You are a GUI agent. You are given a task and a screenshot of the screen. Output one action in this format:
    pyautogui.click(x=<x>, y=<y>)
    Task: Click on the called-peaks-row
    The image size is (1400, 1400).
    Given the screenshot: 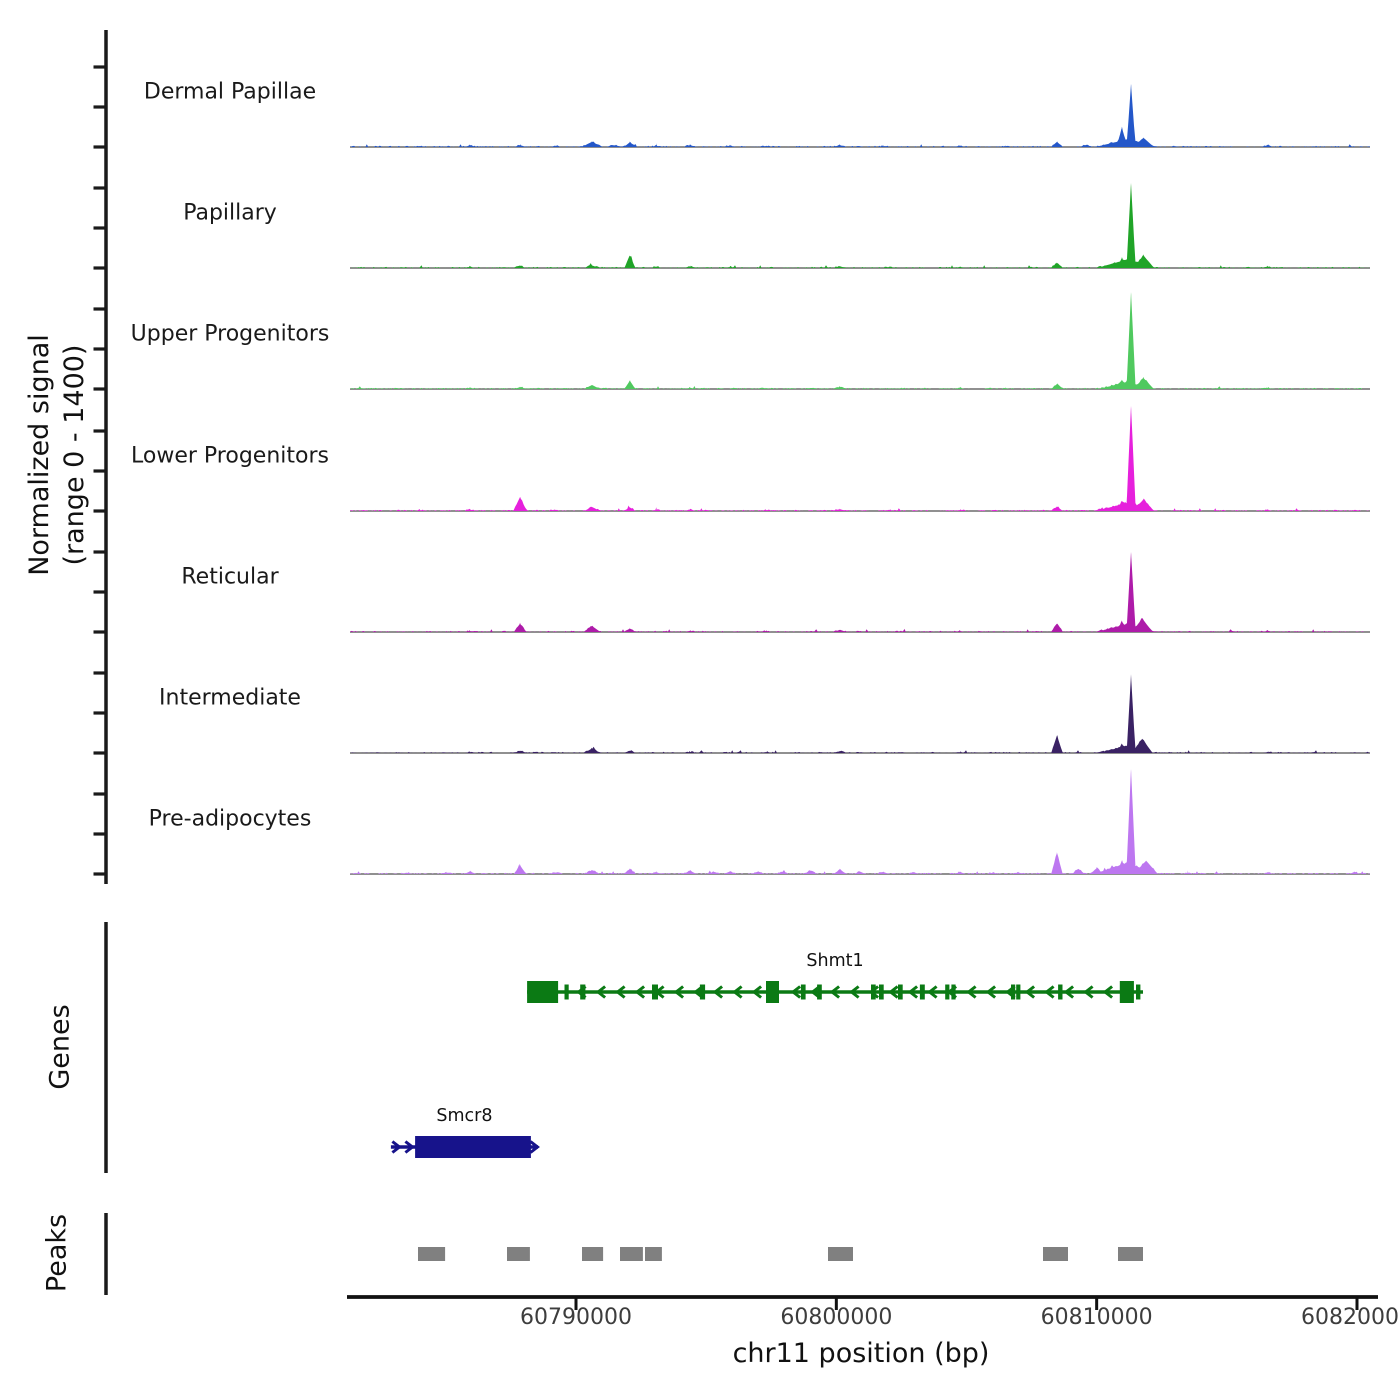 What is the action you would take?
    pyautogui.click(x=780, y=1254)
    